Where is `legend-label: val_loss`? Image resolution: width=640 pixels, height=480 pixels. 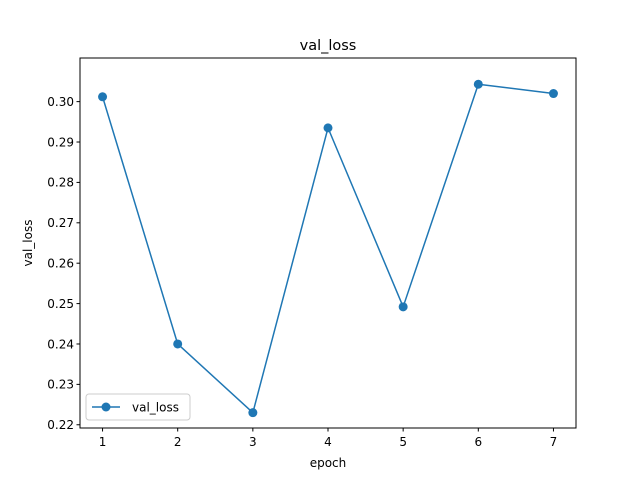
legend-label: val_loss is located at coordinates (155, 408).